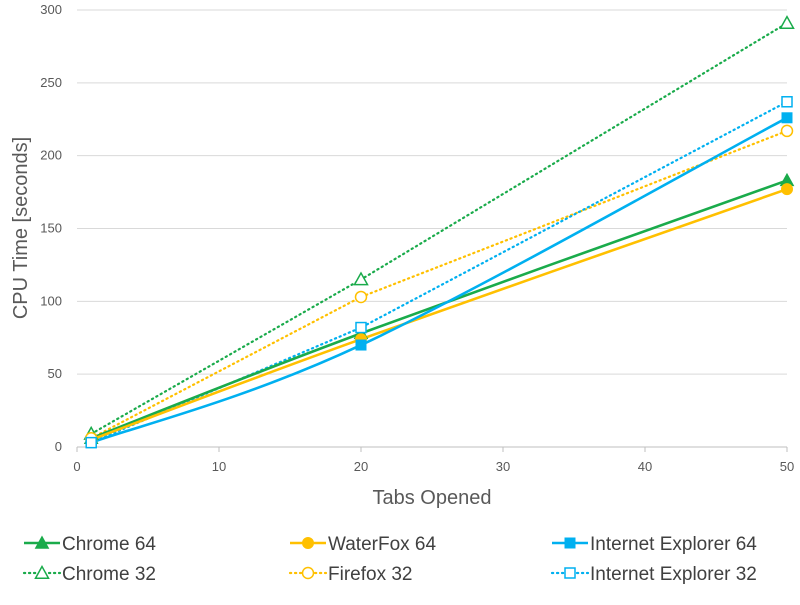  What do you see at coordinates (51, 228) in the screenshot?
I see `y-tick-label-150: 150` at bounding box center [51, 228].